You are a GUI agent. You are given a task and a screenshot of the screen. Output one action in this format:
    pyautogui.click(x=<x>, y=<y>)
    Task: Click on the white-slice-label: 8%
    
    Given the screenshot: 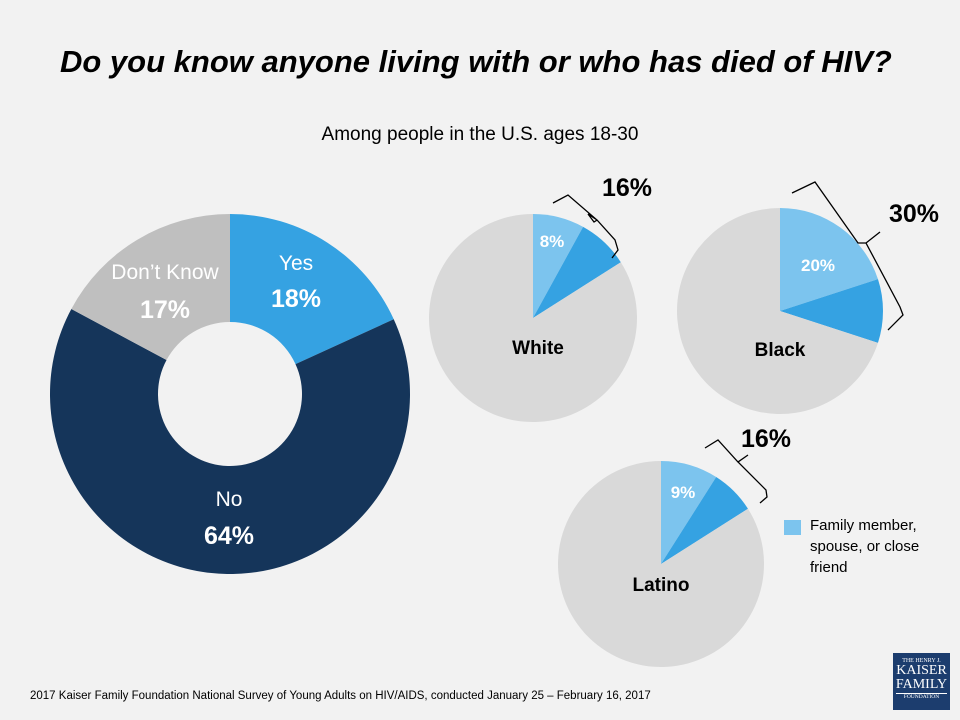 What is the action you would take?
    pyautogui.click(x=552, y=241)
    